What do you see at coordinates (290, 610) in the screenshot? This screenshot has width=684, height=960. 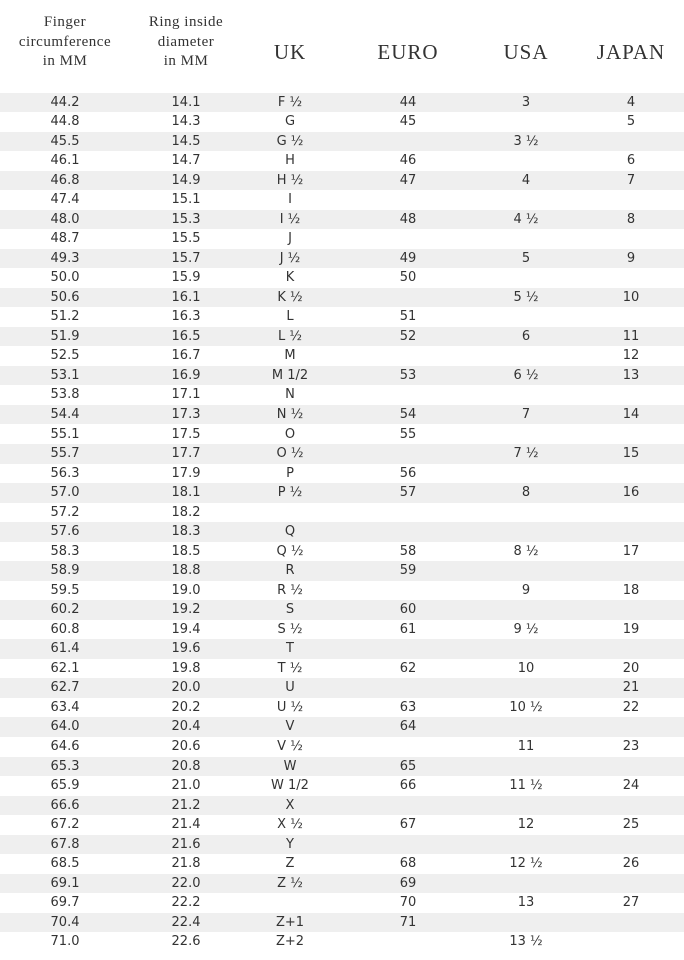 I see `table-cell: S` at bounding box center [290, 610].